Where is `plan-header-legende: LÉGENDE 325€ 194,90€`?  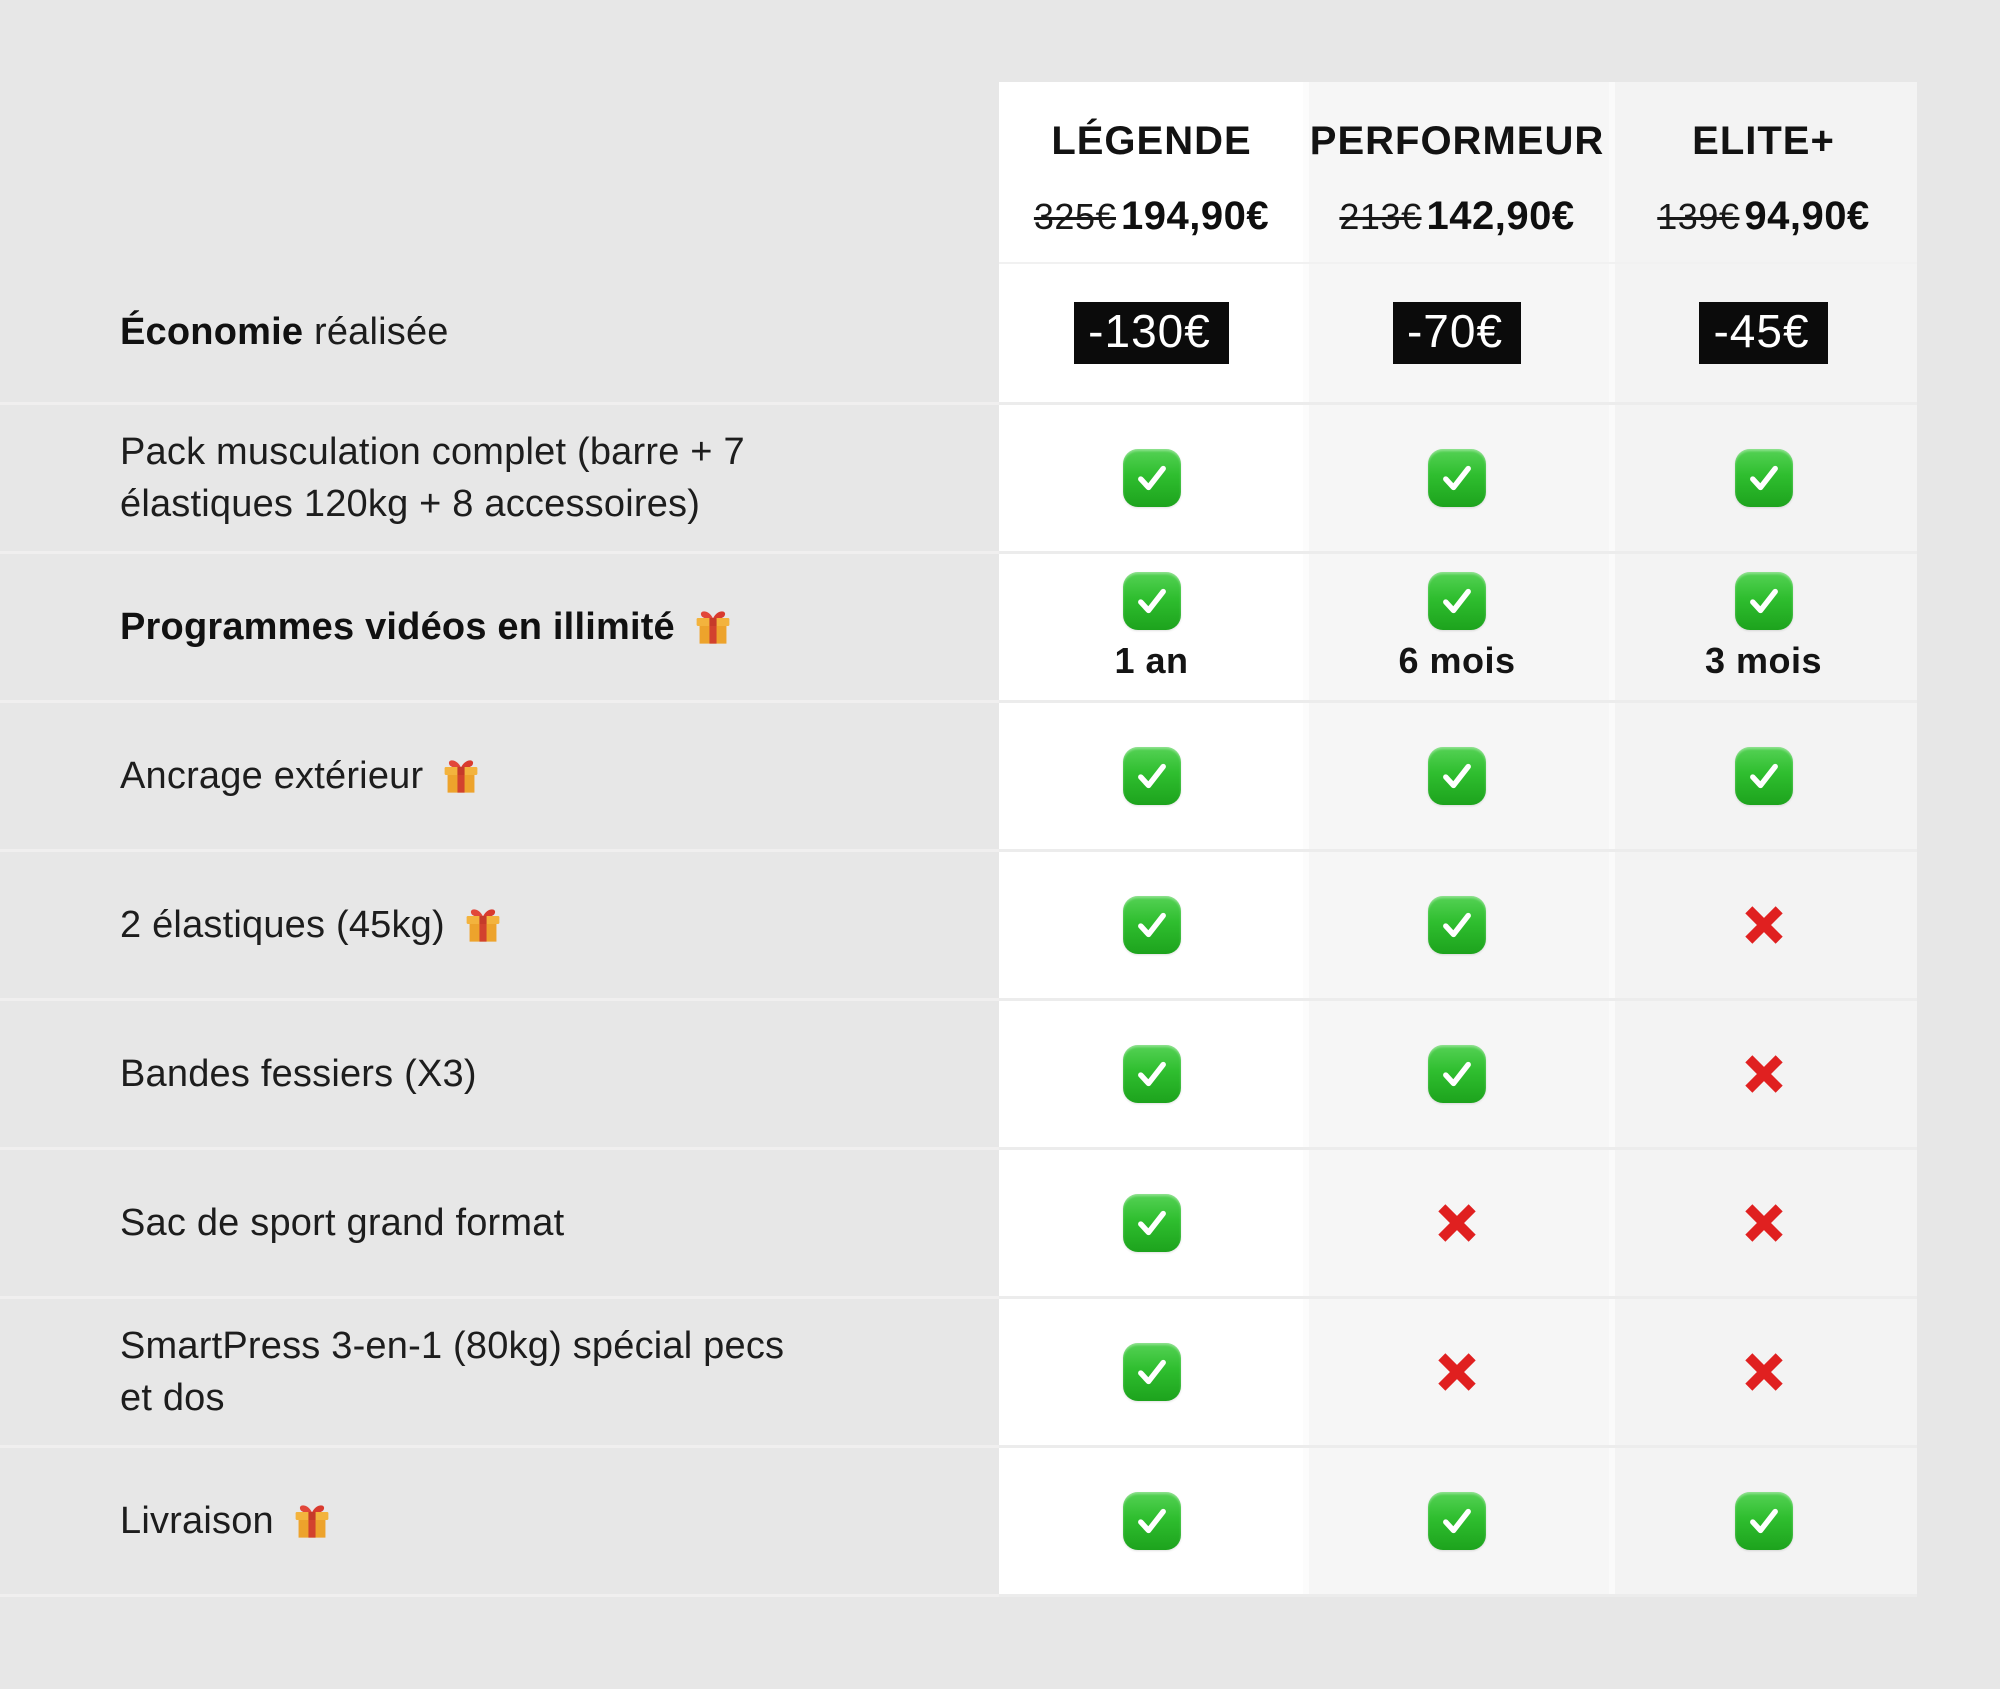 plan-header-legende: LÉGENDE 325€ 194,90€ is located at coordinates (1151, 172).